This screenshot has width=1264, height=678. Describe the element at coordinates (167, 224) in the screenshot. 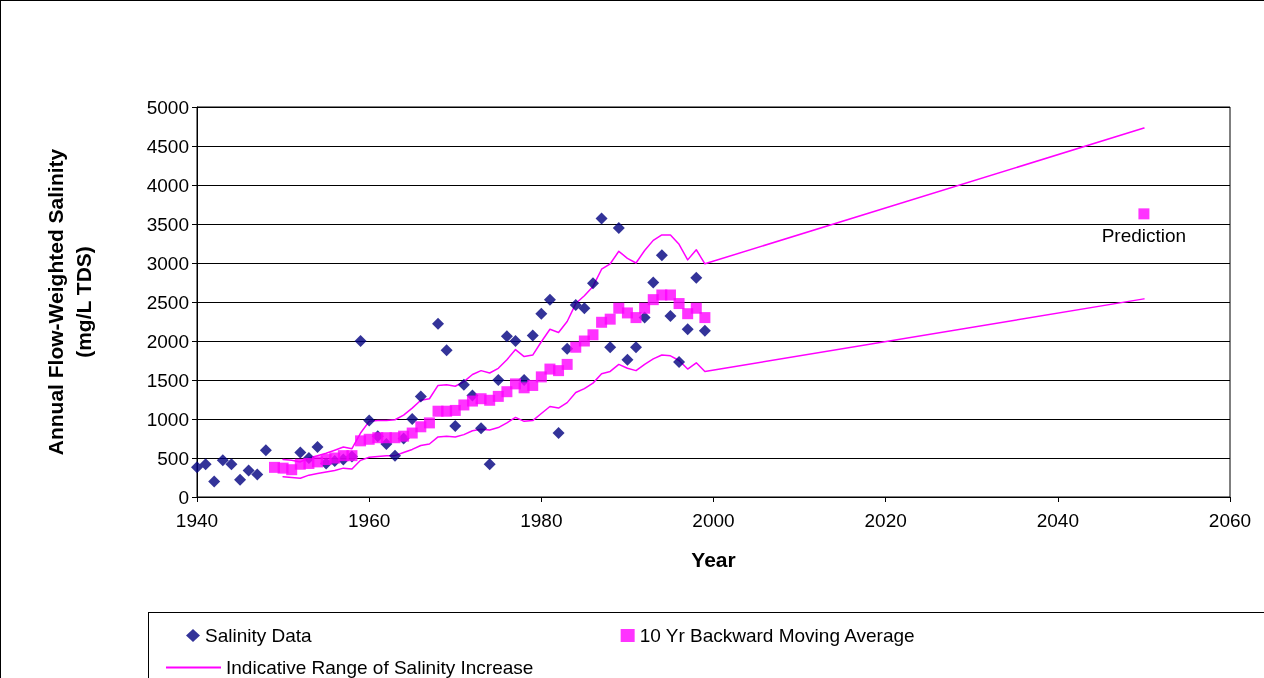

I see `y-tick-label: 3500` at that location.